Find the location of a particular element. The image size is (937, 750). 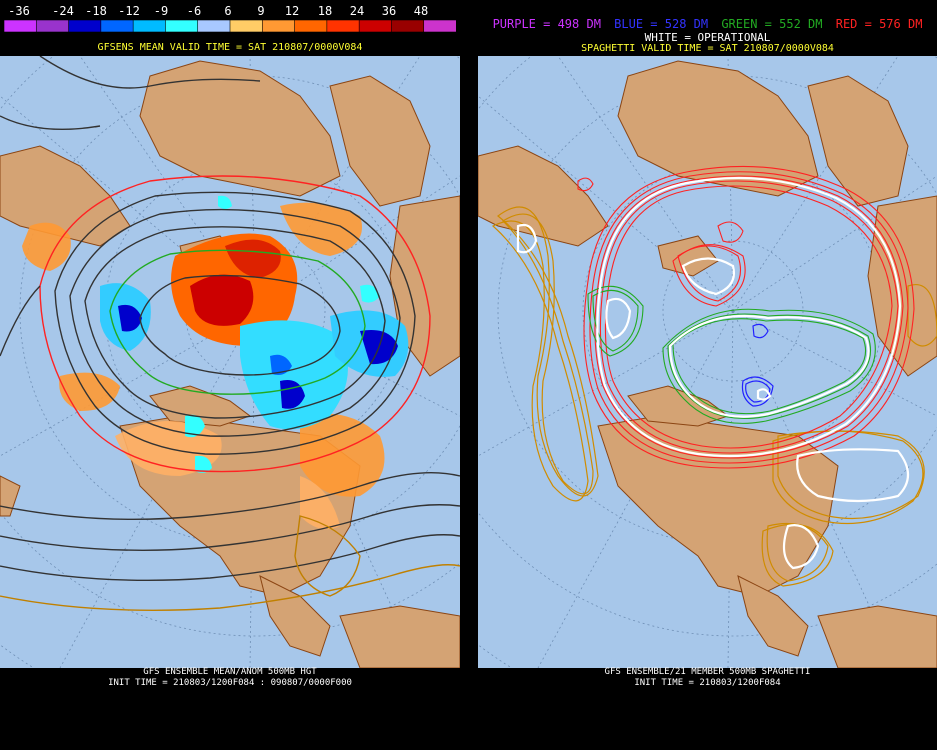

colorbar-label: 6 is located at coordinates (228, 11).